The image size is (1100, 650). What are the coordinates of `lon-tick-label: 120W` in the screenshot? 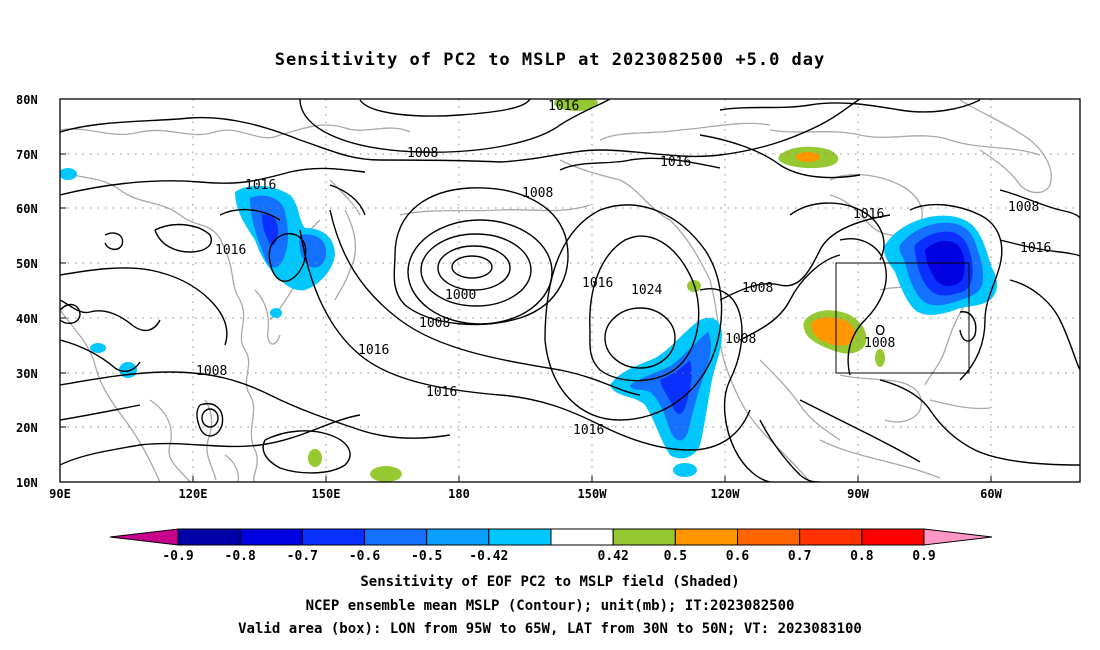 It's located at (726, 494).